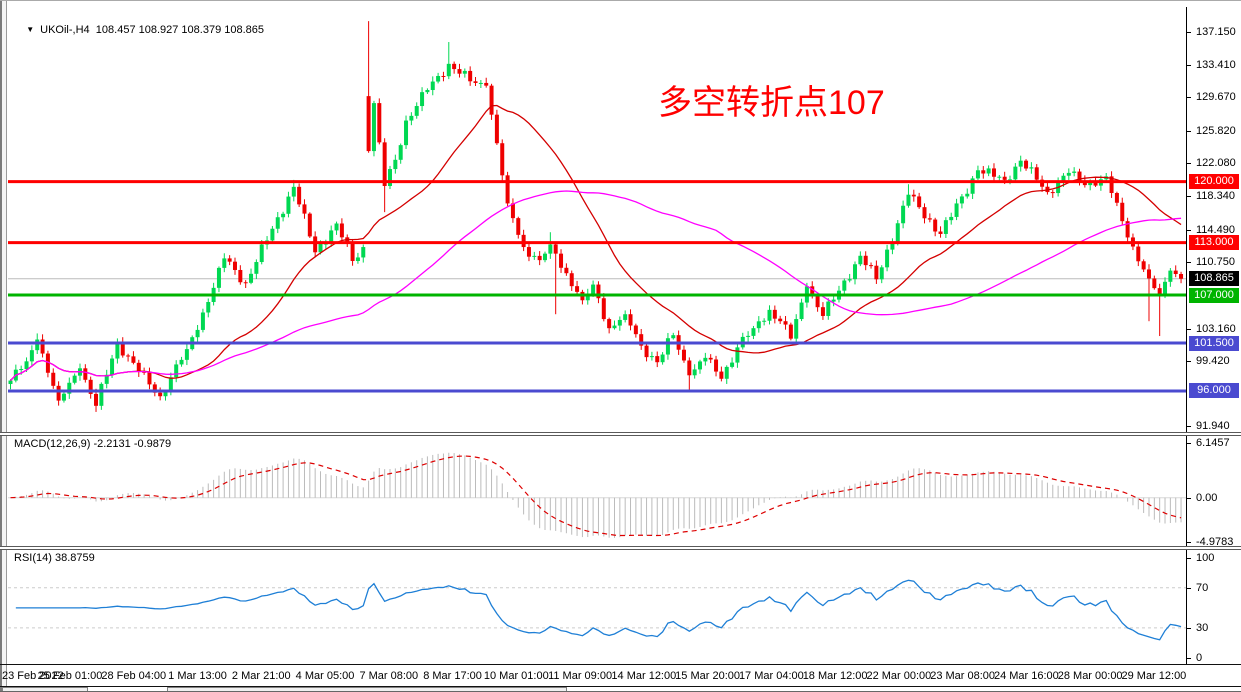  I want to click on current-price-badge: 108.865, so click(1214, 279).